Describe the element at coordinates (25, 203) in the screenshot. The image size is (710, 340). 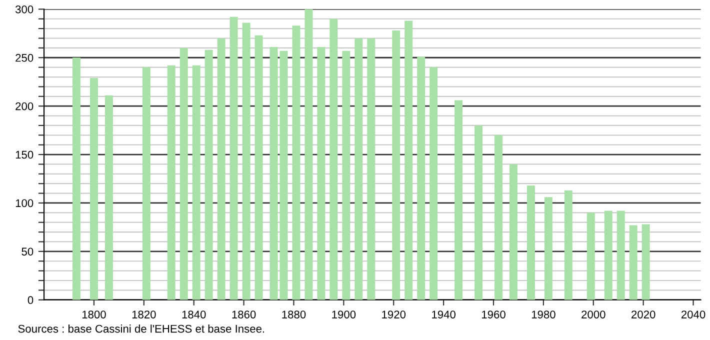
I see `y-tick-label: 100` at that location.